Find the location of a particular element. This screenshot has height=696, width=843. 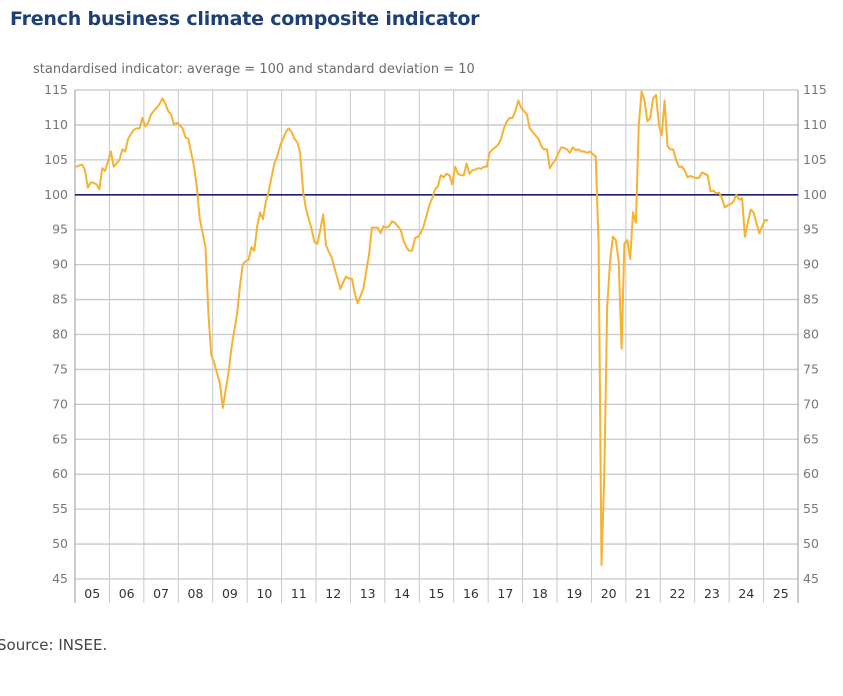

y-tick-label-right: 60 is located at coordinates (811, 473).